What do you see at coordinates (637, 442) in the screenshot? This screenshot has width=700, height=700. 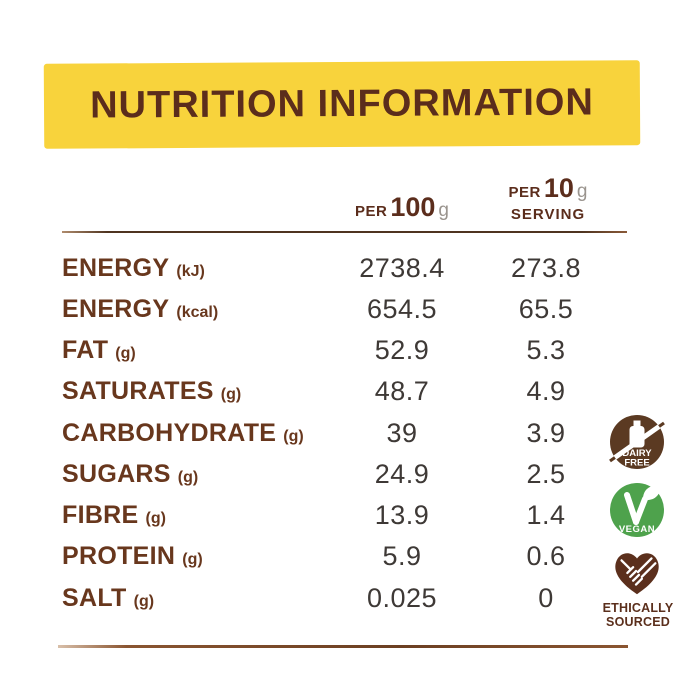 I see `dairy-free-icon: DAIRY FREE` at bounding box center [637, 442].